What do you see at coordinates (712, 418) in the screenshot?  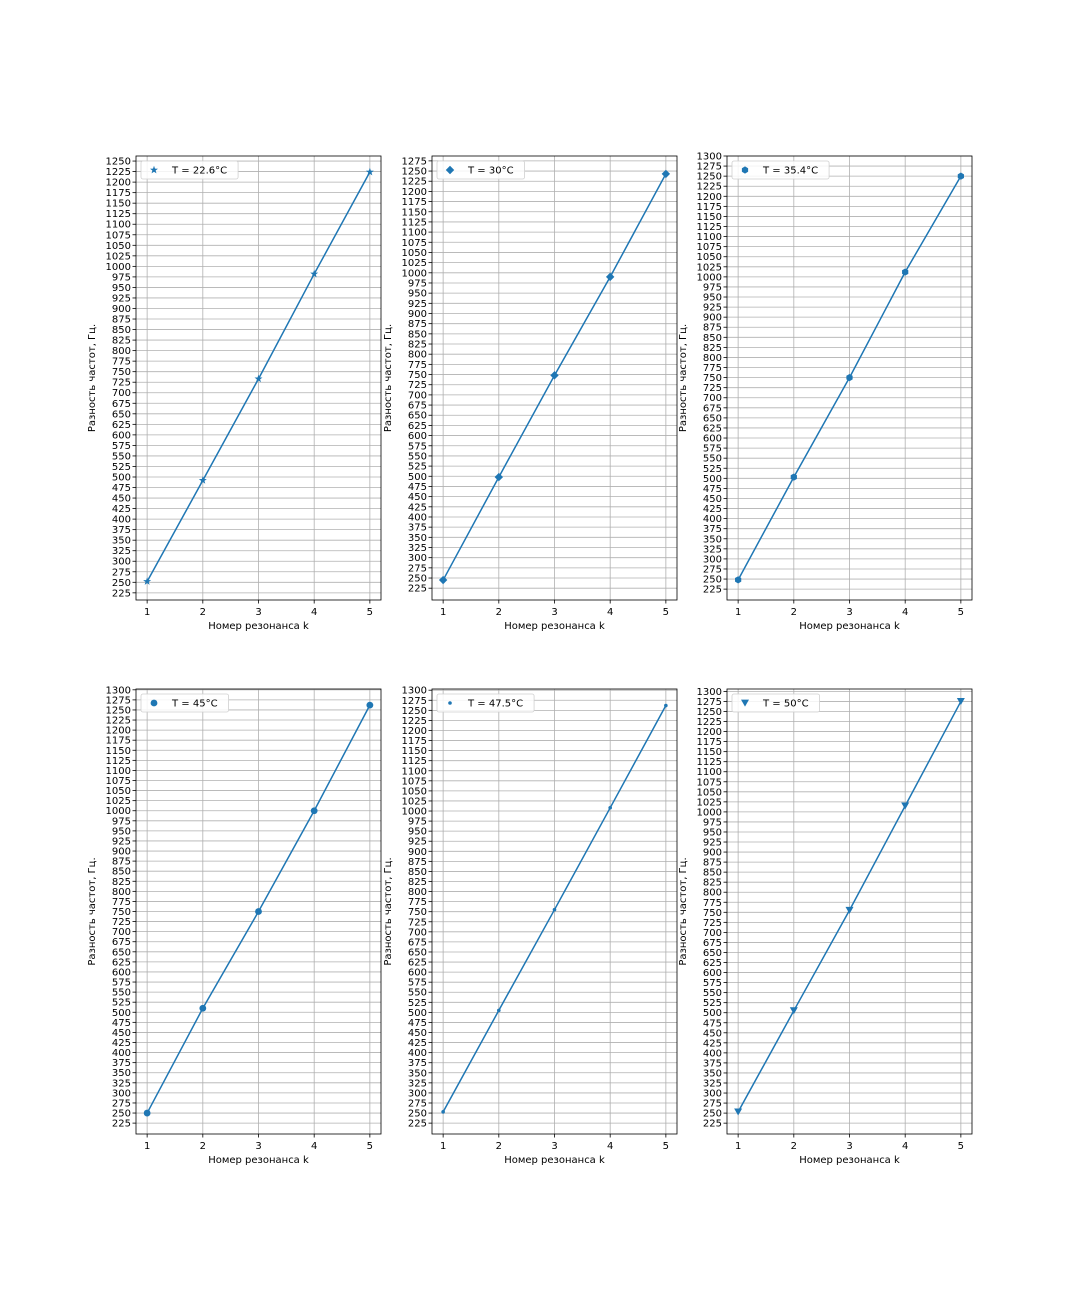 I see `y-tick-label: 650` at bounding box center [712, 418].